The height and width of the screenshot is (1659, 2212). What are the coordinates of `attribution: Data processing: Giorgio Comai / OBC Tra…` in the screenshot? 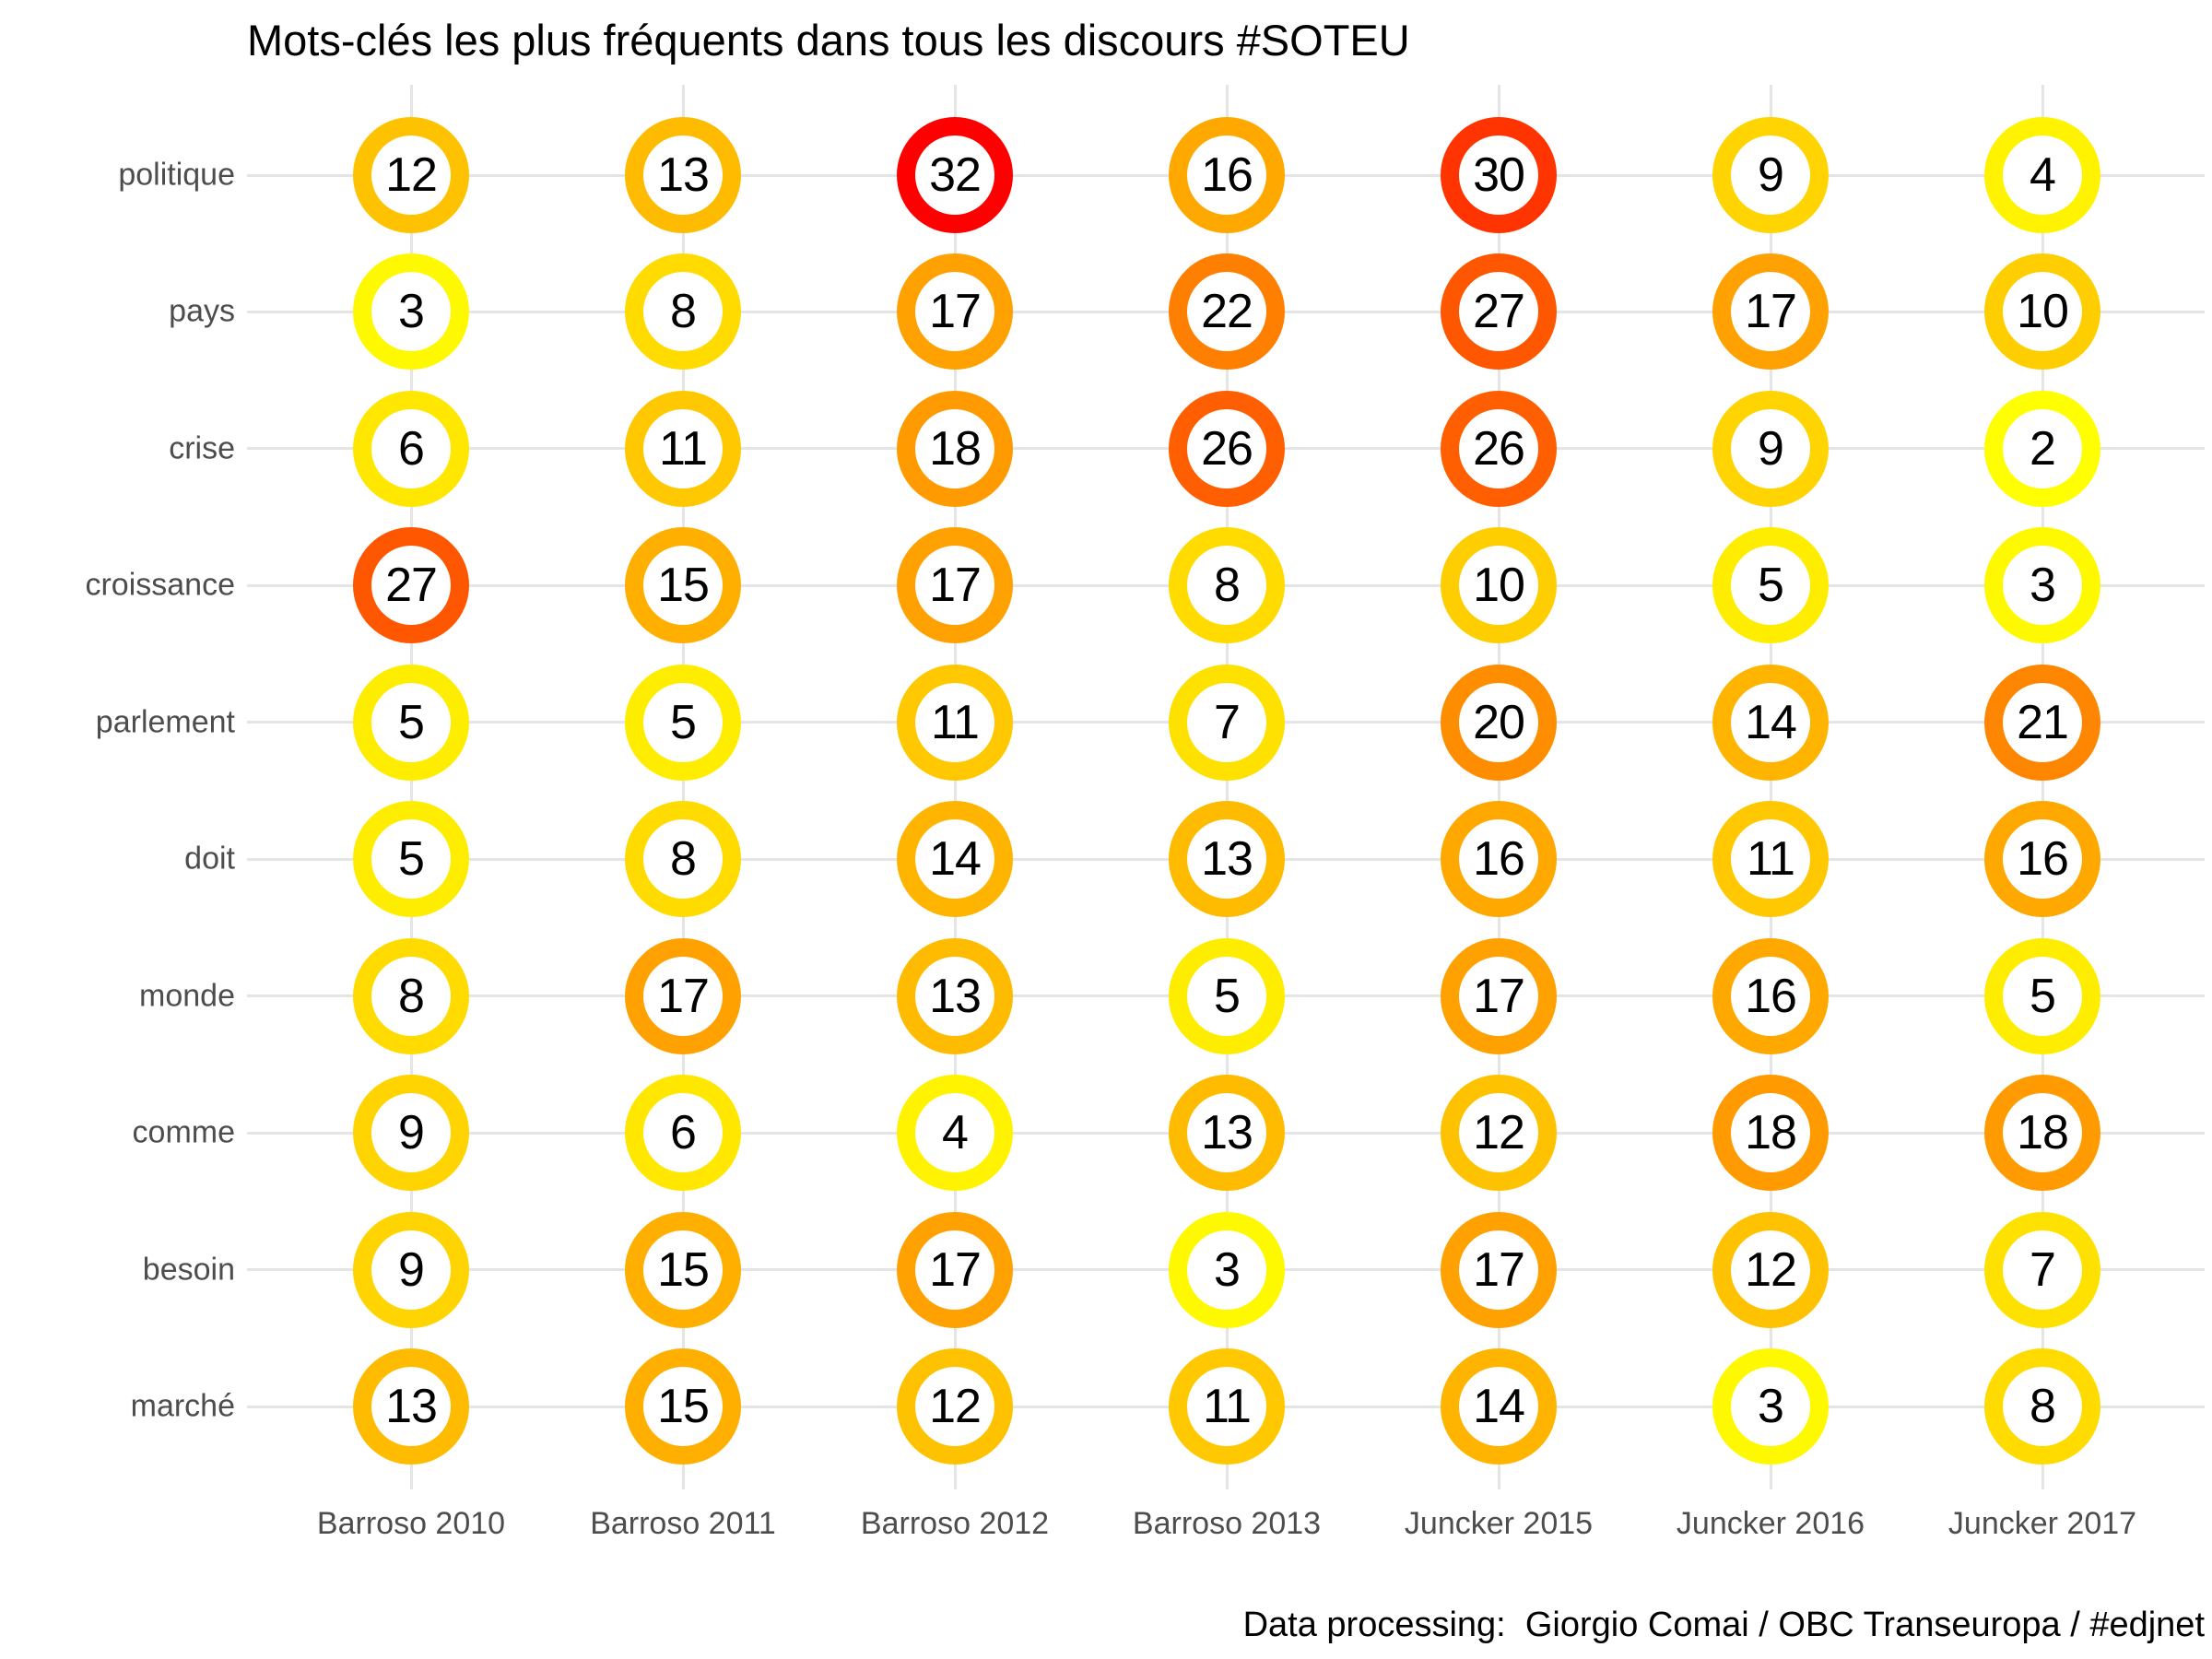 It's located at (1723, 1625).